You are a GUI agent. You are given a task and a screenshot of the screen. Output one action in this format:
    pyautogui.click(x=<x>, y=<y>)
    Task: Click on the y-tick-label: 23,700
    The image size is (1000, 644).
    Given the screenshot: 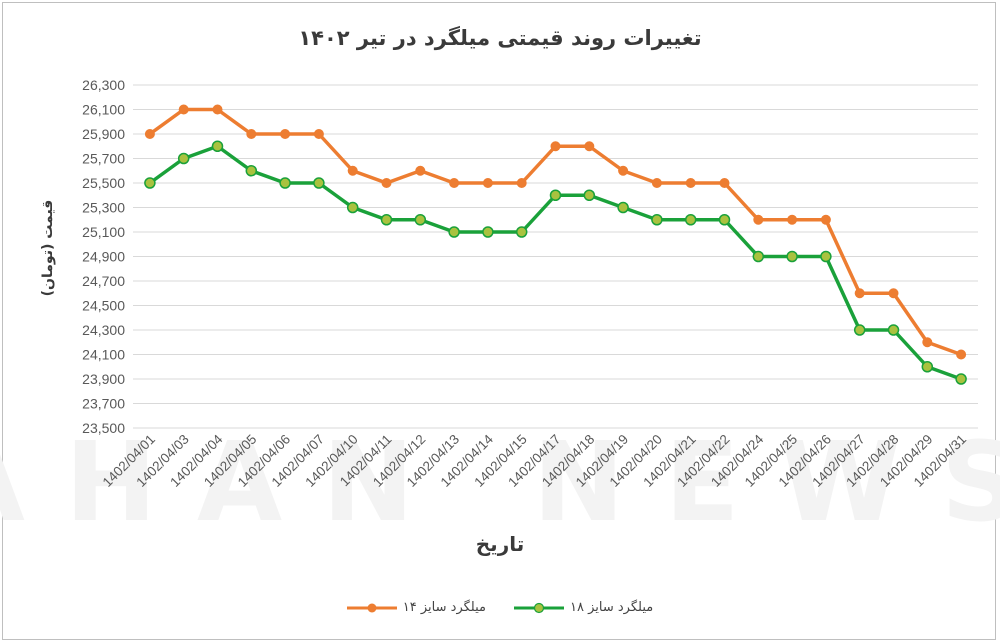 What is the action you would take?
    pyautogui.click(x=103, y=404)
    